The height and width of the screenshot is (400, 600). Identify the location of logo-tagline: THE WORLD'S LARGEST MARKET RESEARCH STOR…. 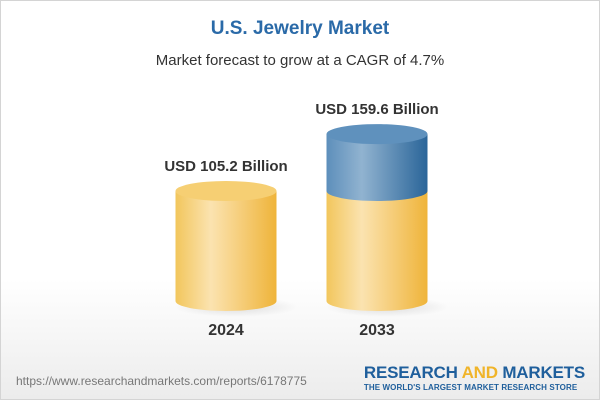
(470, 387).